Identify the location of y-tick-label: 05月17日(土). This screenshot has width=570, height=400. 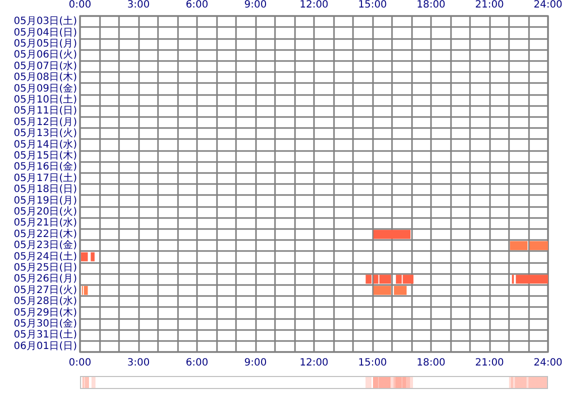
(46, 178).